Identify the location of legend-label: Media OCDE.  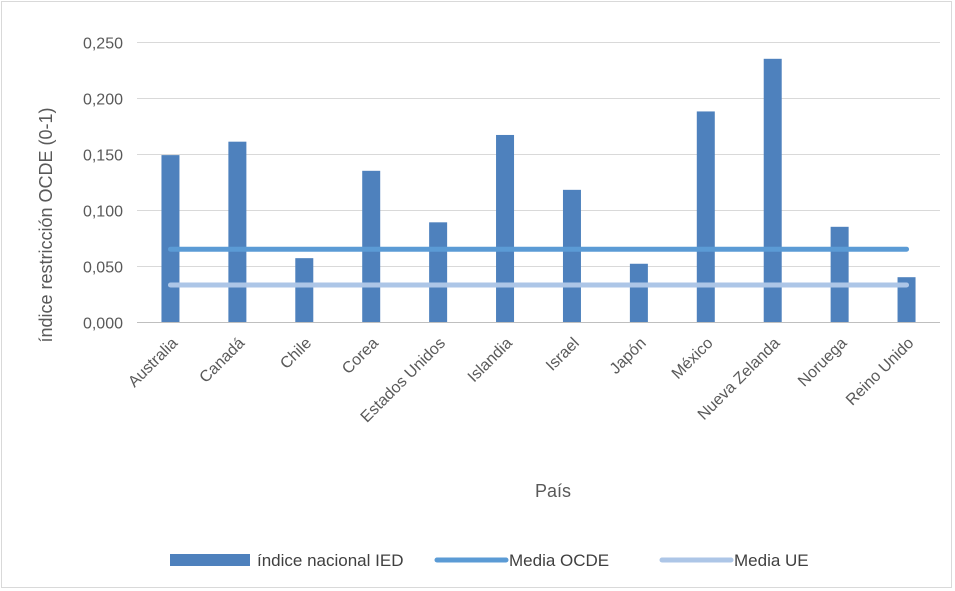
(559, 560).